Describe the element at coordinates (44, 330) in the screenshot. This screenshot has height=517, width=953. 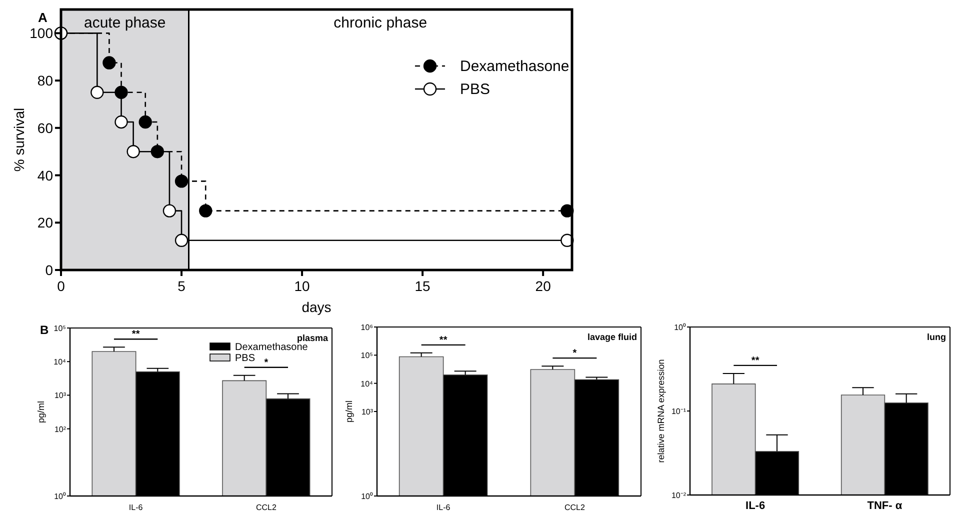
I see `text: B` at that location.